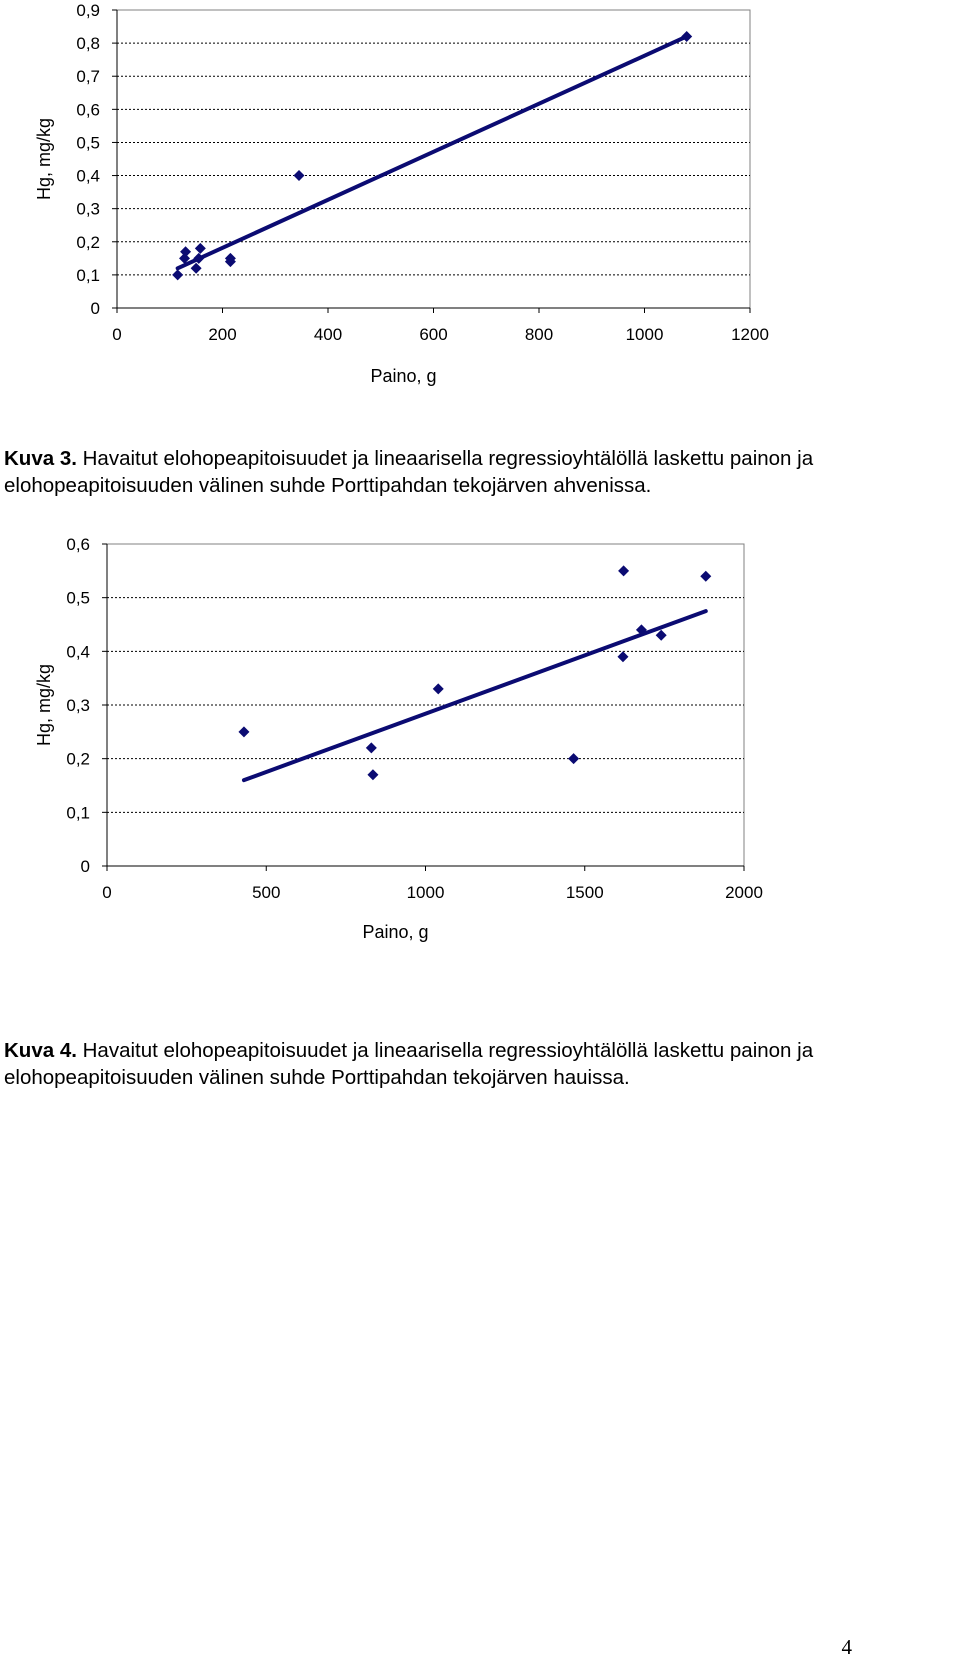 The width and height of the screenshot is (960, 1662). Describe the element at coordinates (40, 458) in the screenshot. I see `caption-label: Kuva 3.` at that location.